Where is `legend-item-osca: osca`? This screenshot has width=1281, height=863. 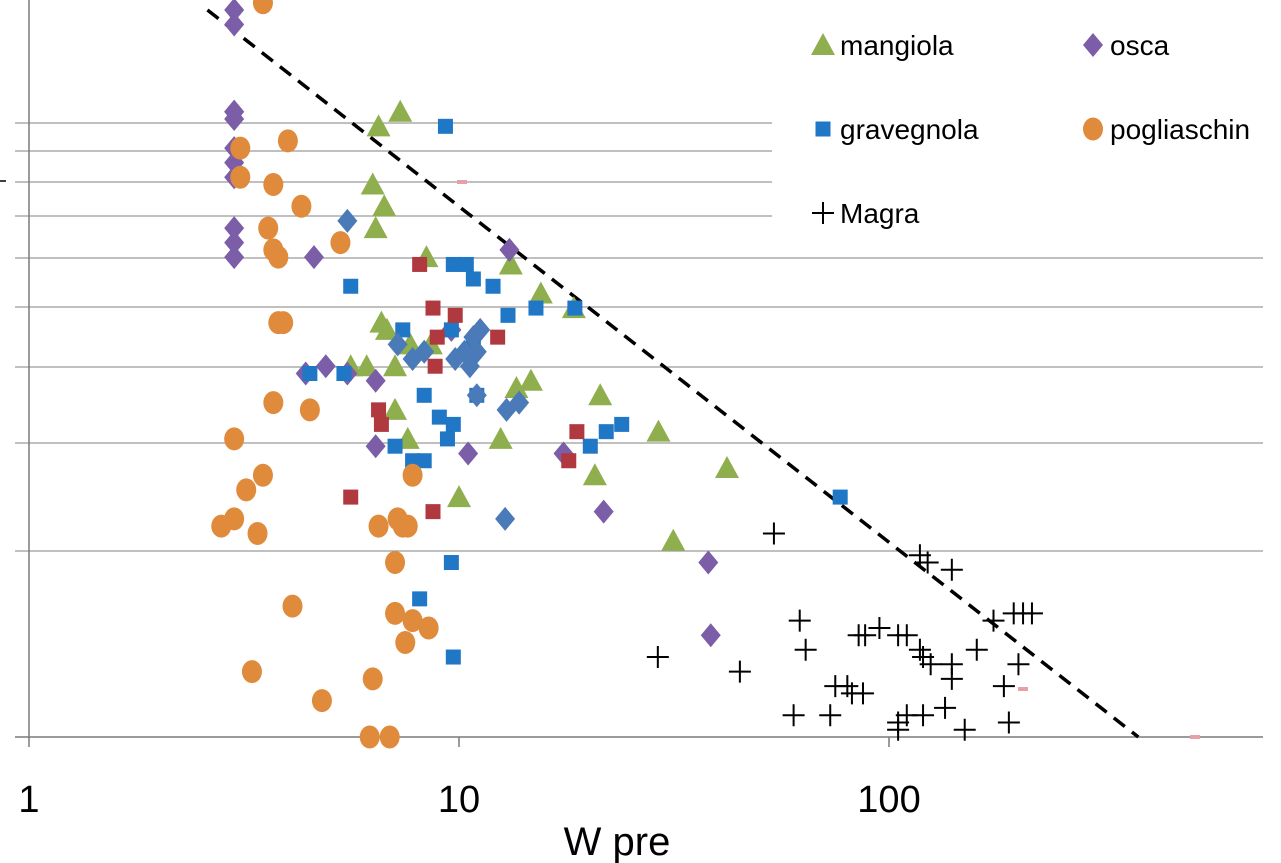 legend-item-osca: osca is located at coordinates (1126, 45).